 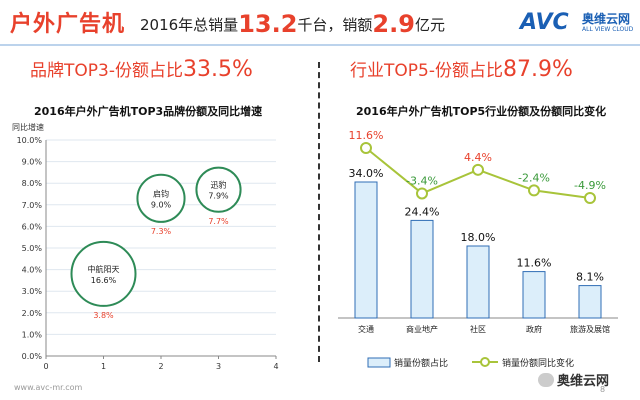 I want to click on brand-chart-title: 2016年户外广告机TOP3品牌份额及同比增速, so click(x=148, y=111).